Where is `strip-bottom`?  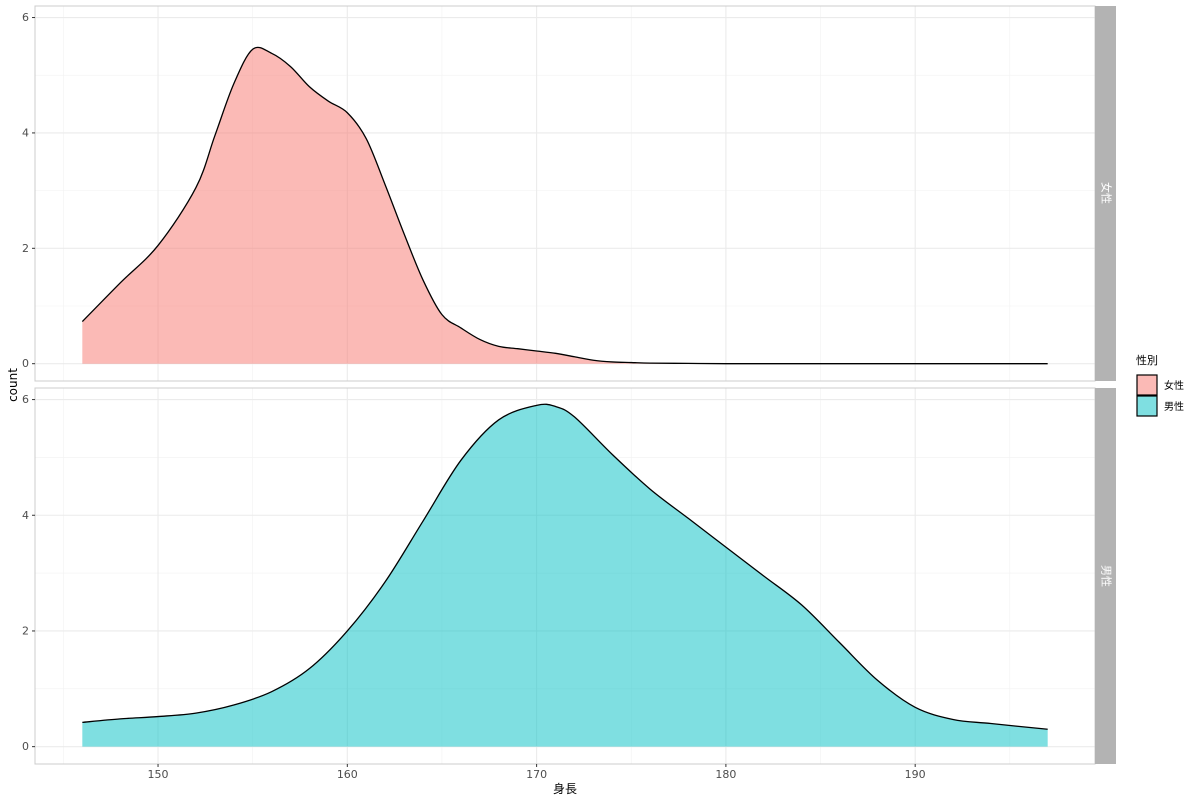 strip-bottom is located at coordinates (1105, 576).